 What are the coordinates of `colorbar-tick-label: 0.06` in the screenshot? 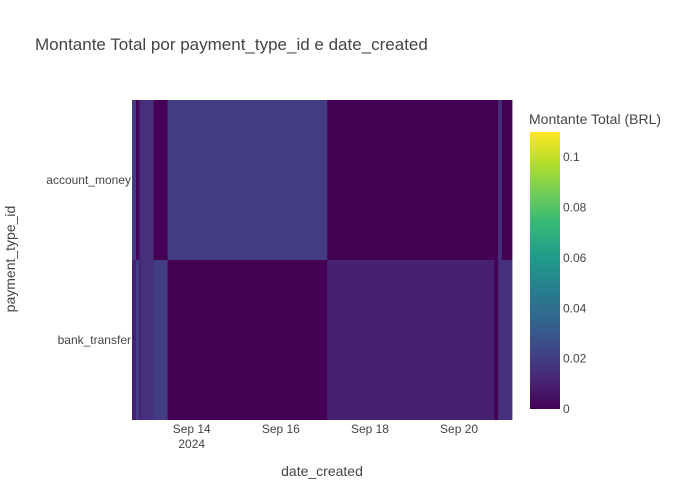 It's located at (575, 258).